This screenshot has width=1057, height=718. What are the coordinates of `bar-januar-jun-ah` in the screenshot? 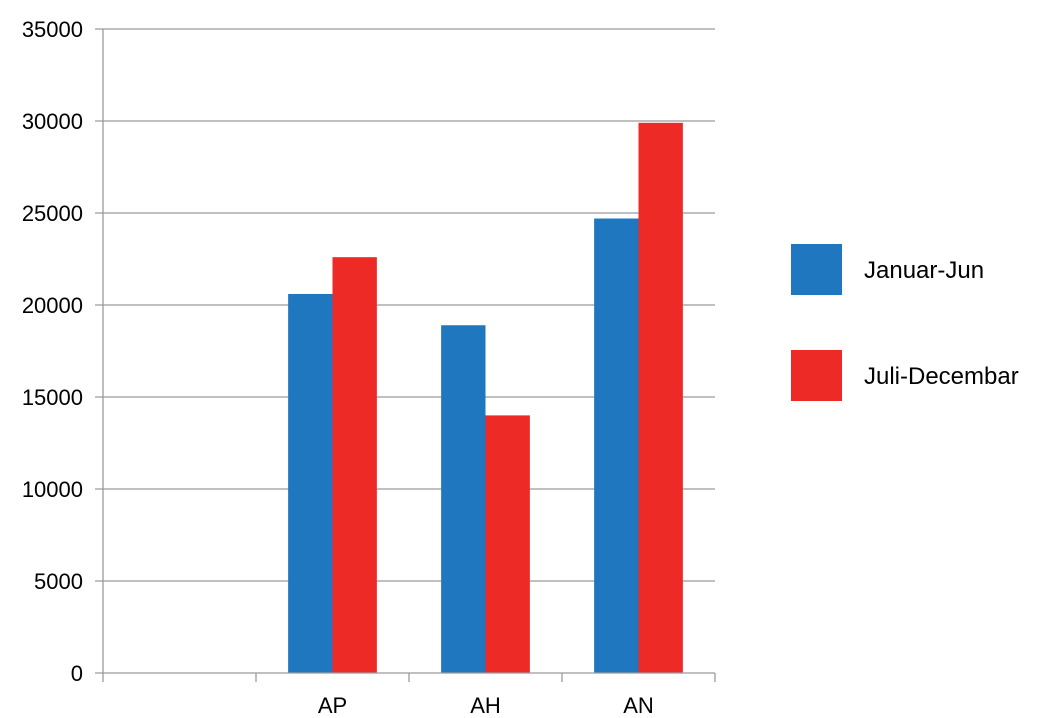 It's located at (463, 499).